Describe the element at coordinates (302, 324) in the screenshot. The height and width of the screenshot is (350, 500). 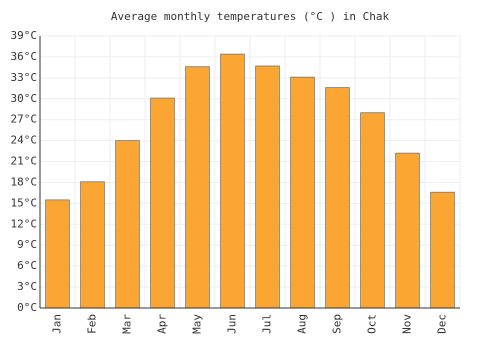
I see `x-tick-label: Aug` at that location.